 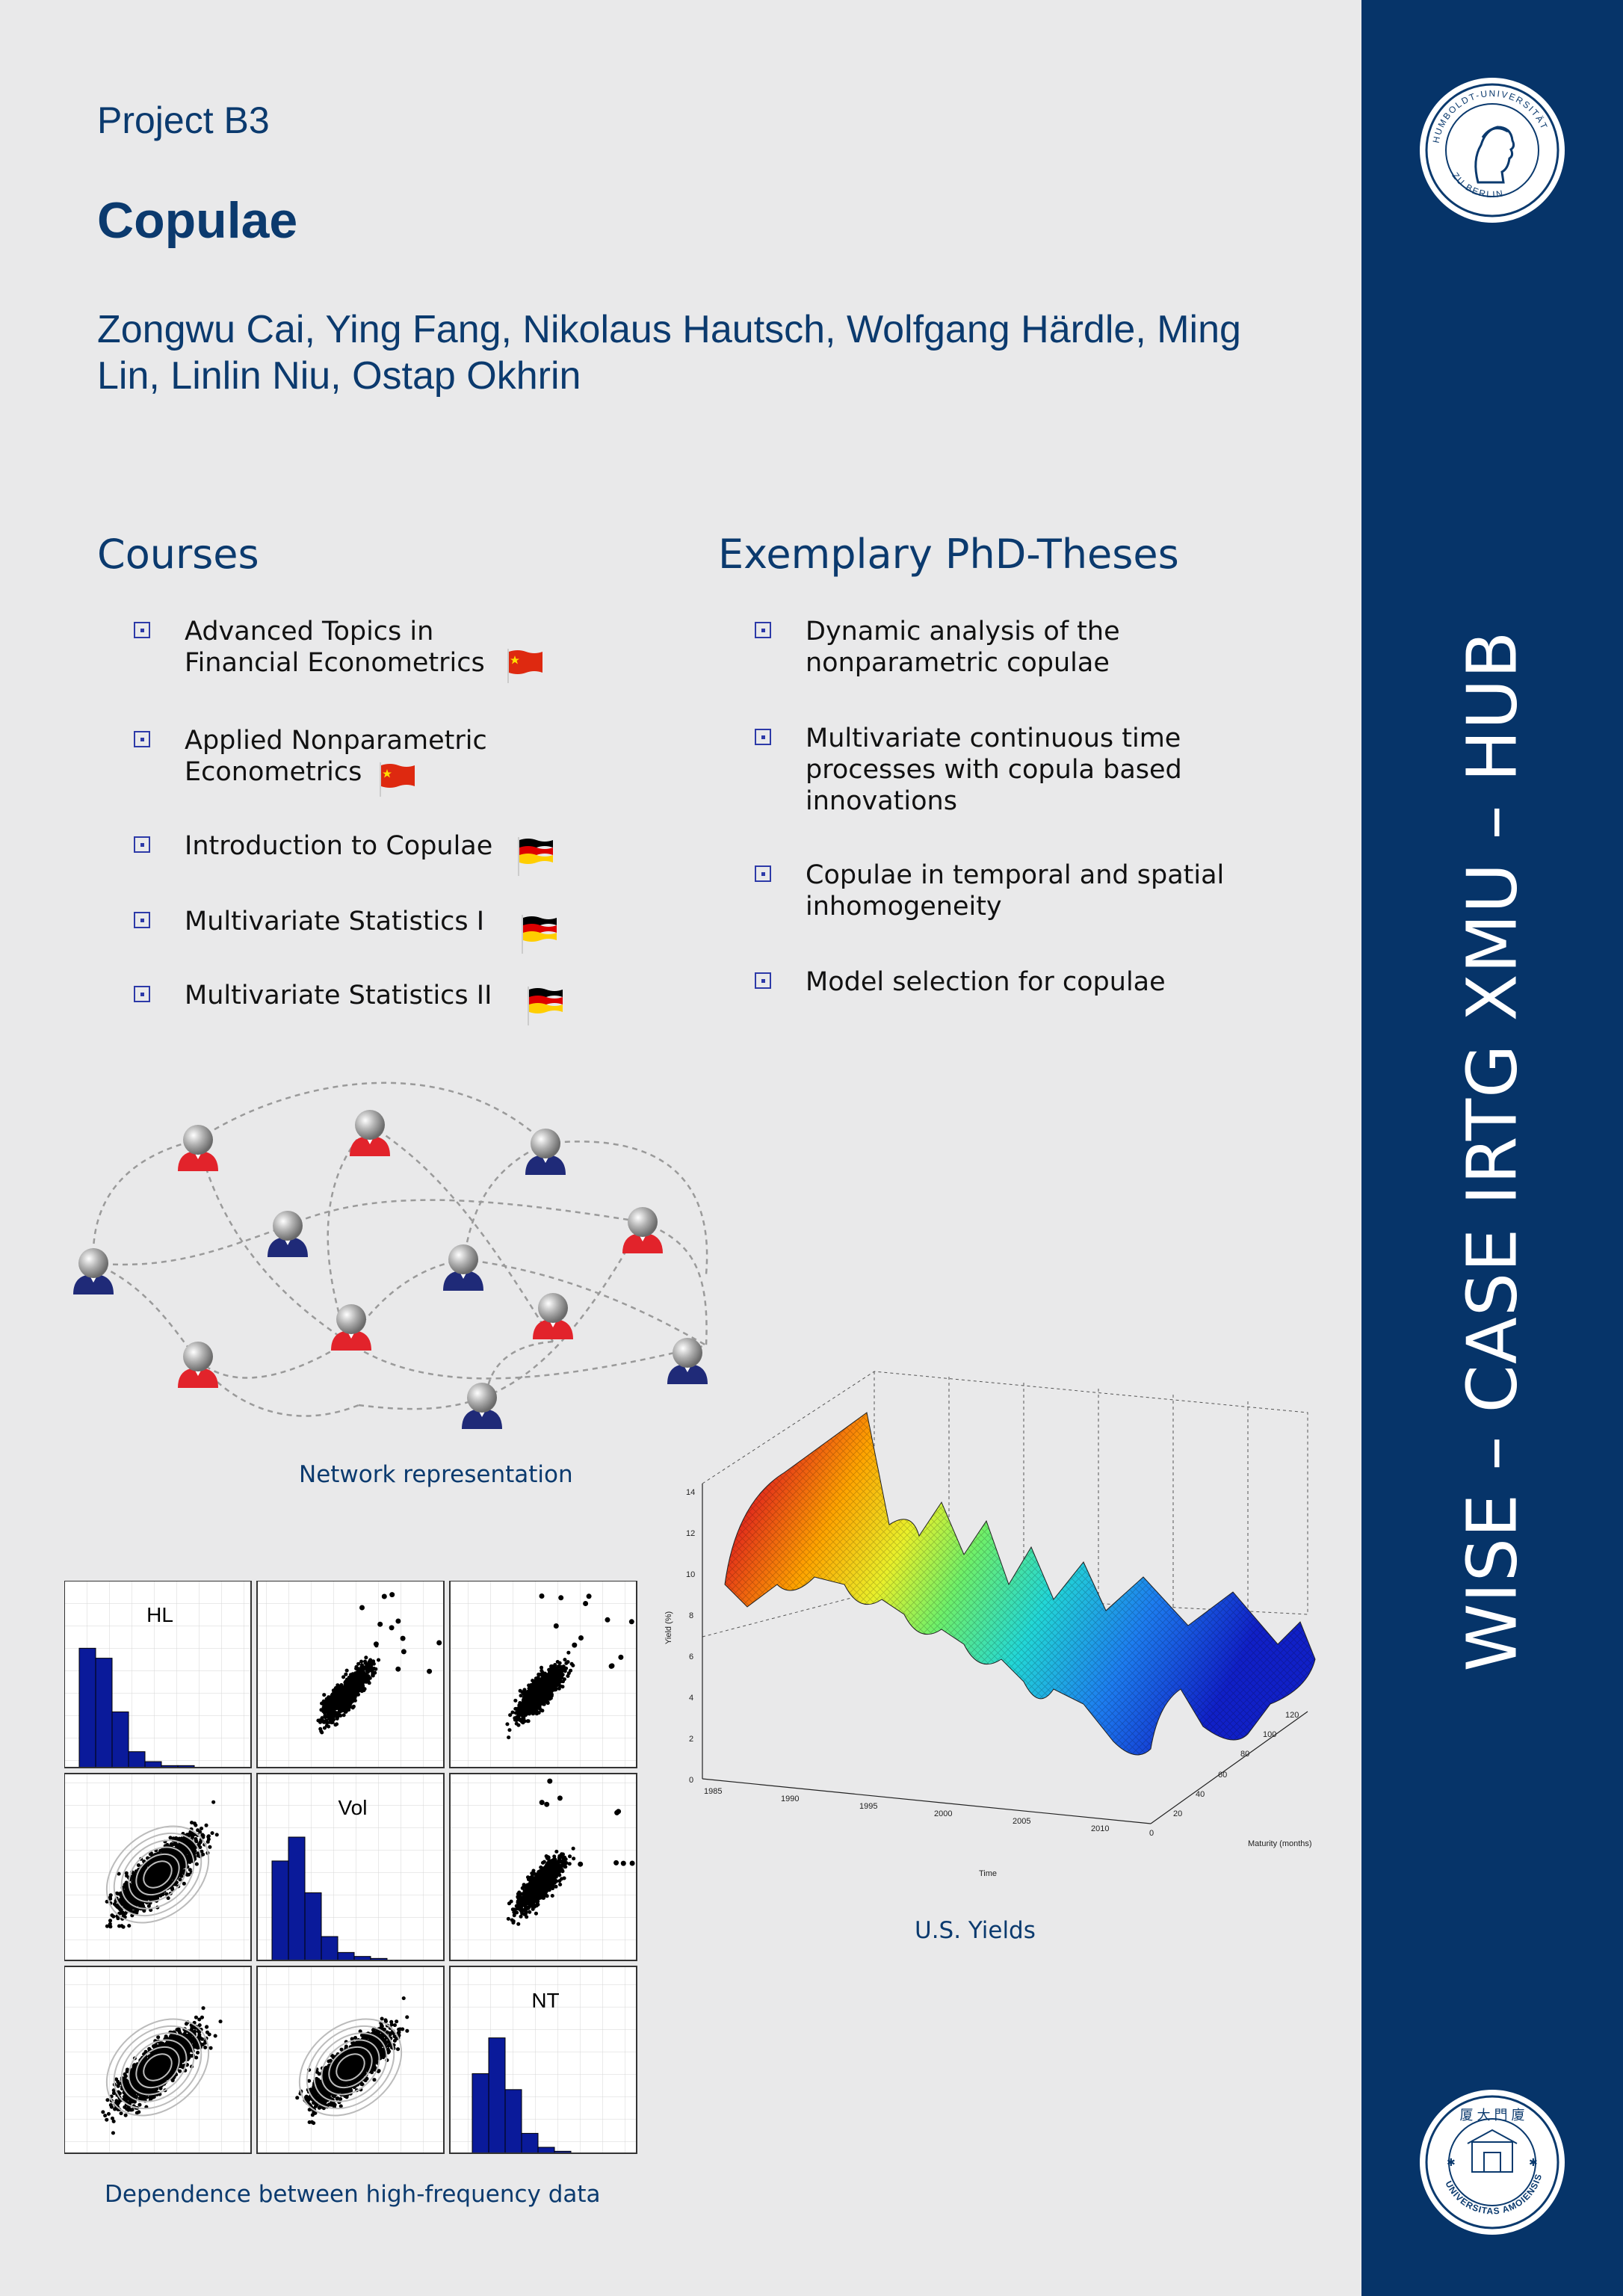 I want to click on china-flag-icon, so click(x=524, y=666).